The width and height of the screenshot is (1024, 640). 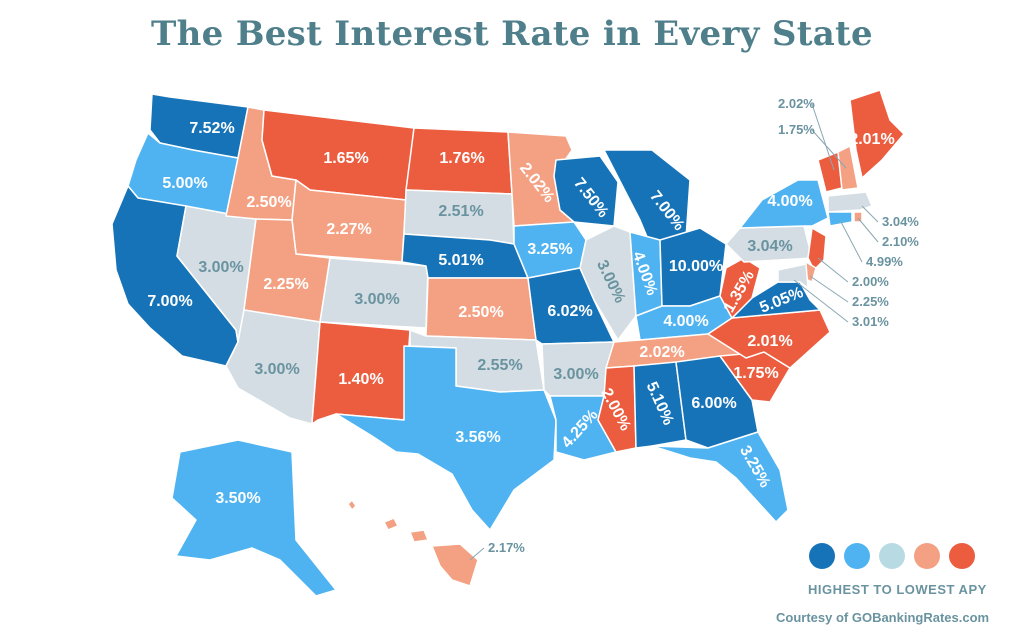 What do you see at coordinates (268, 202) in the screenshot?
I see `state-label-id: 2.50%` at bounding box center [268, 202].